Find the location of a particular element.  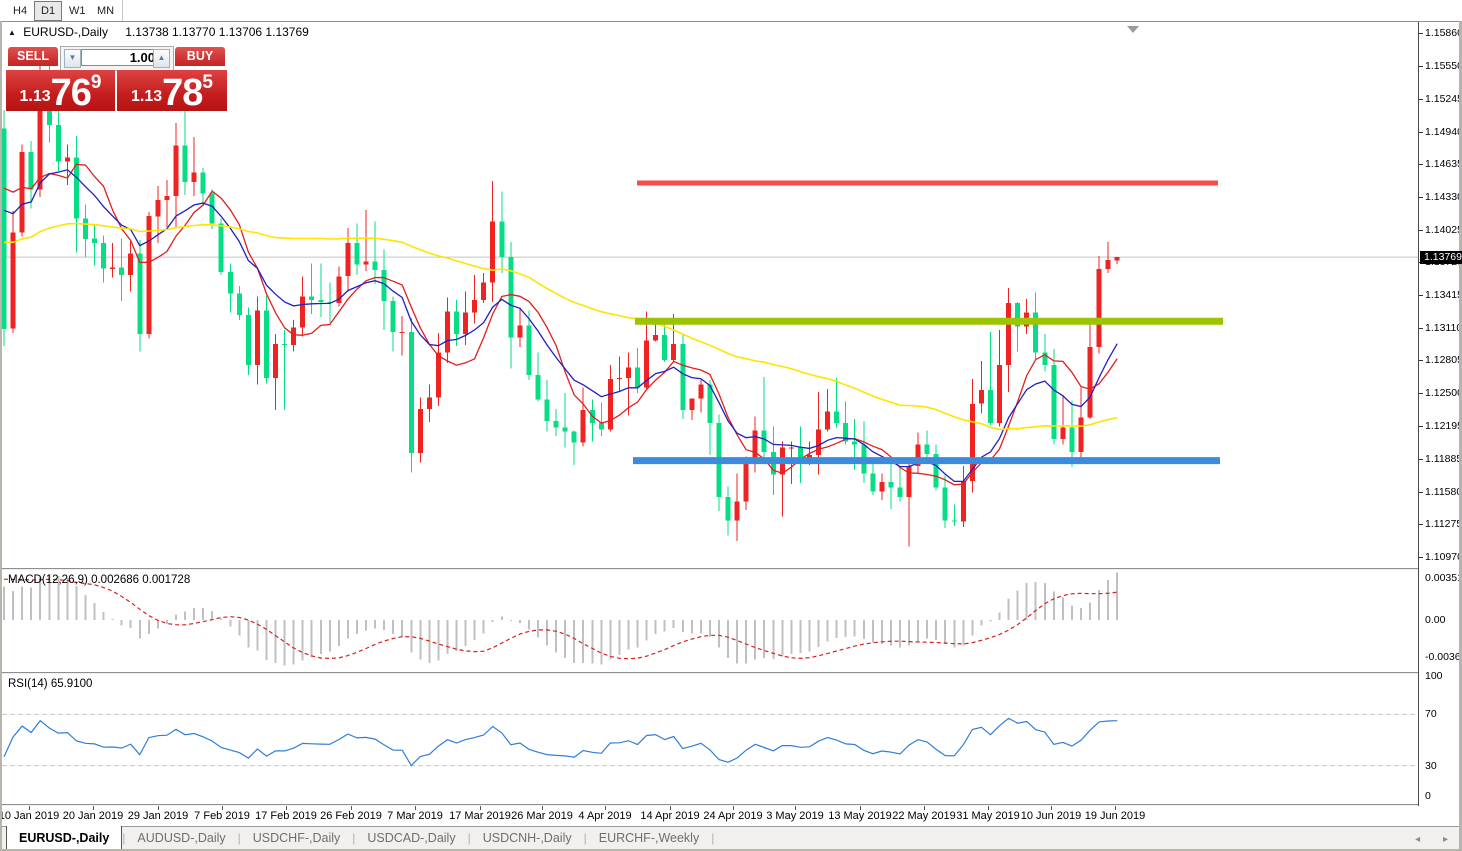

date-axis-label: 17 Mar 2019 is located at coordinates (480, 816).